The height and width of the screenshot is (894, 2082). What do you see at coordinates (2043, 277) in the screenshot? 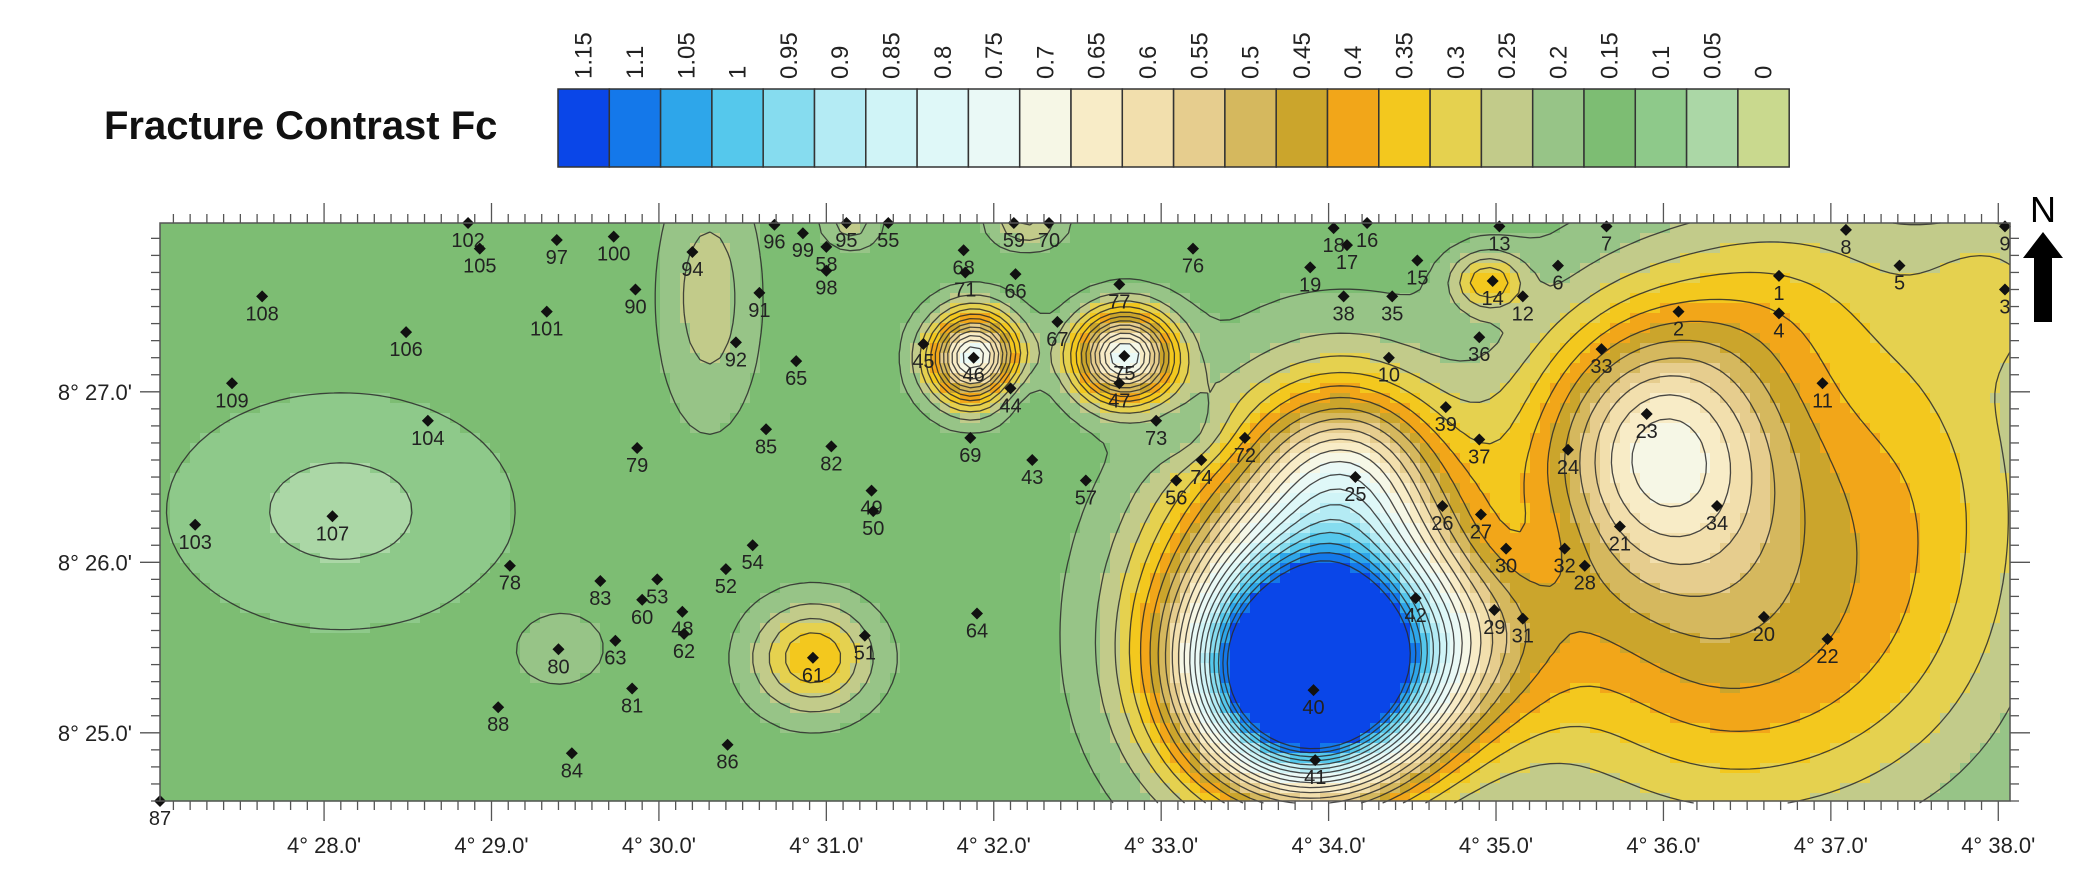
I see `north-arrow-icon` at bounding box center [2043, 277].